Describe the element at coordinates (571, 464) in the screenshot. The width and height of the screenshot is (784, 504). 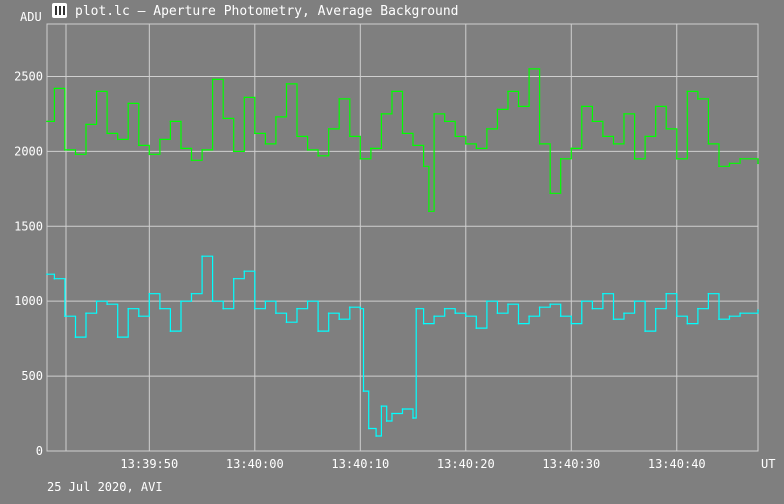
I see `x-tick-label: 13:40:30` at that location.